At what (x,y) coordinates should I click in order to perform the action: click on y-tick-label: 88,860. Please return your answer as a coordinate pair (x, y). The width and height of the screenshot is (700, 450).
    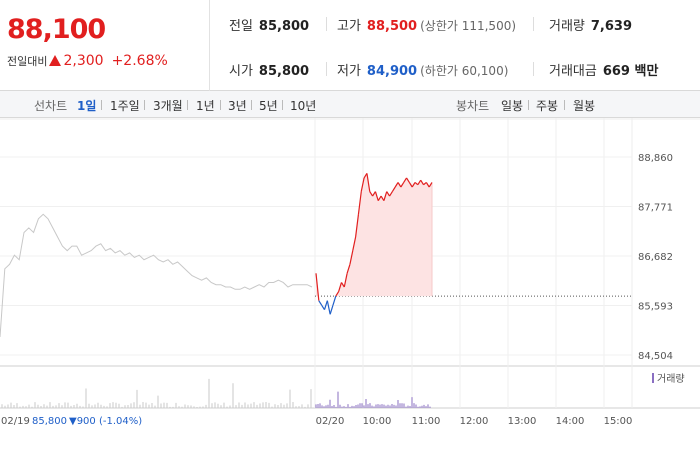
    Looking at the image, I should click on (655, 158).